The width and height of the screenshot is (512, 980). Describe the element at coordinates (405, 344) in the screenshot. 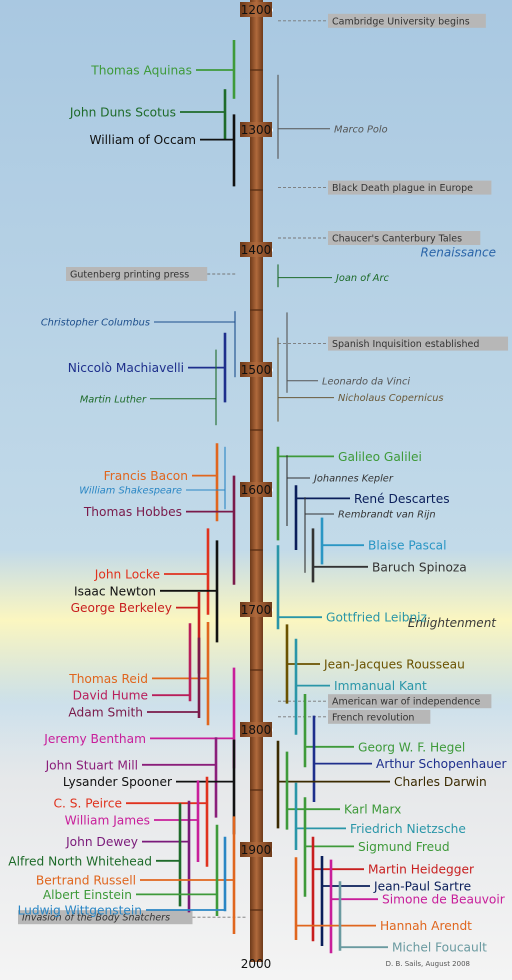

I see `event-label: Spanish Inquisition established` at that location.